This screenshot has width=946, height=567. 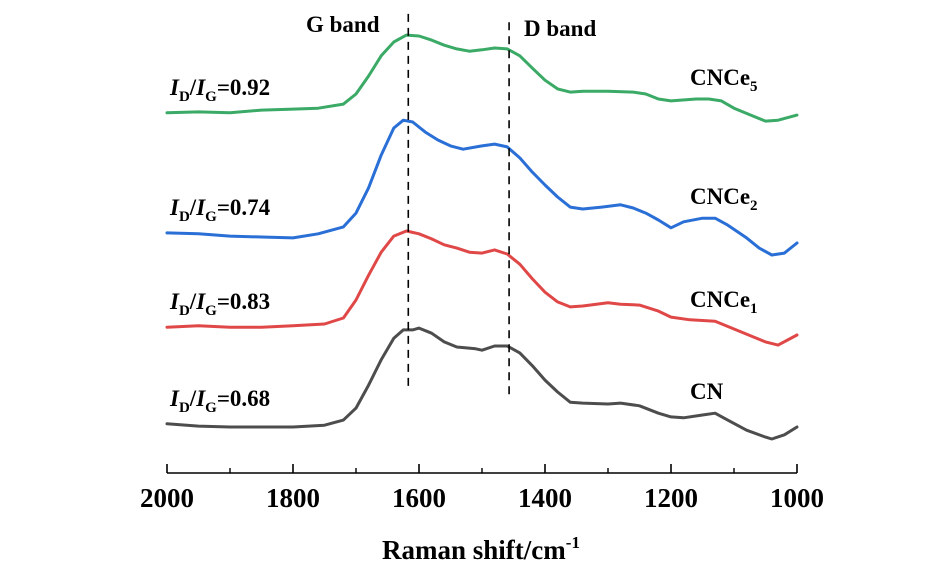 What do you see at coordinates (724, 199) in the screenshot?
I see `series-label-cnce2: CNCe2` at bounding box center [724, 199].